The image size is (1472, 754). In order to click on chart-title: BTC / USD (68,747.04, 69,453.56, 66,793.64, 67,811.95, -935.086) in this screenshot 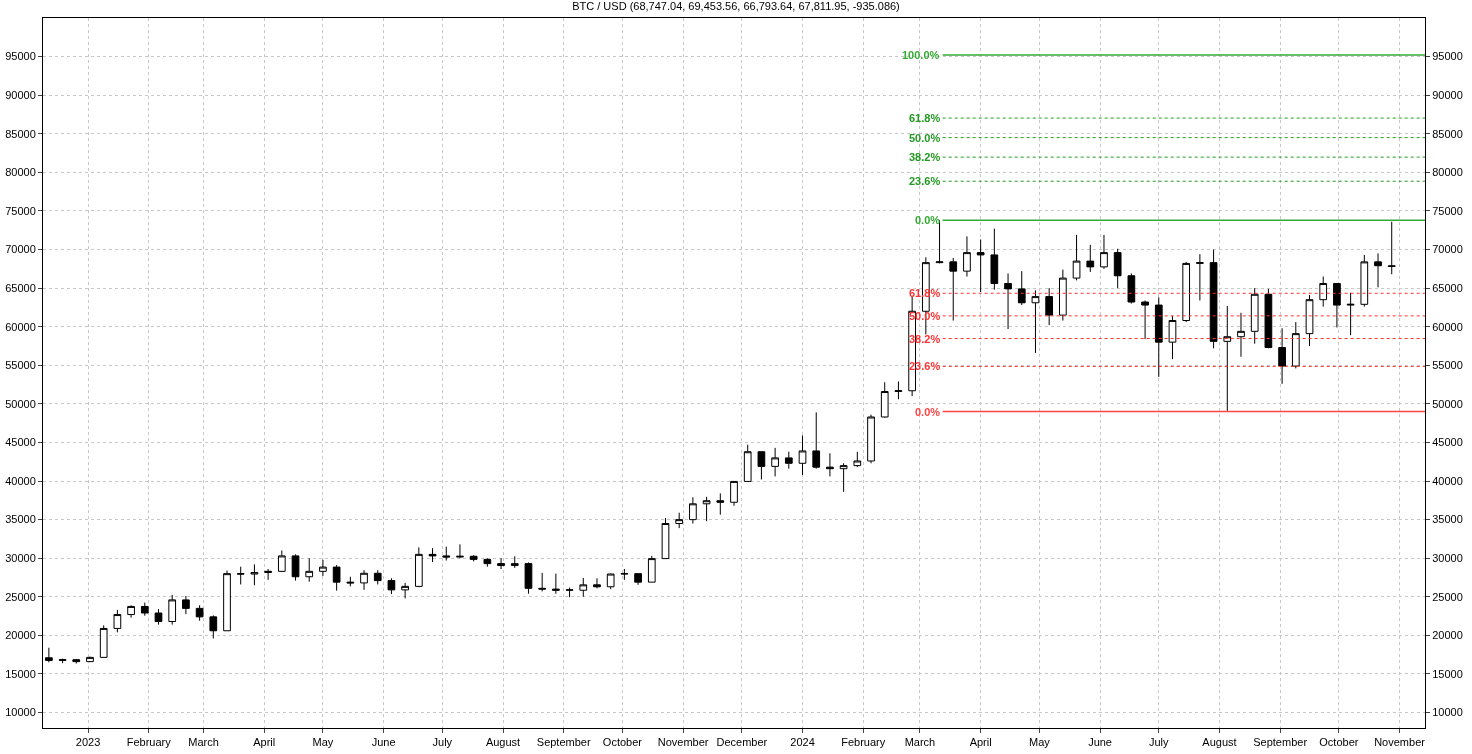, I will do `click(736, 6)`.